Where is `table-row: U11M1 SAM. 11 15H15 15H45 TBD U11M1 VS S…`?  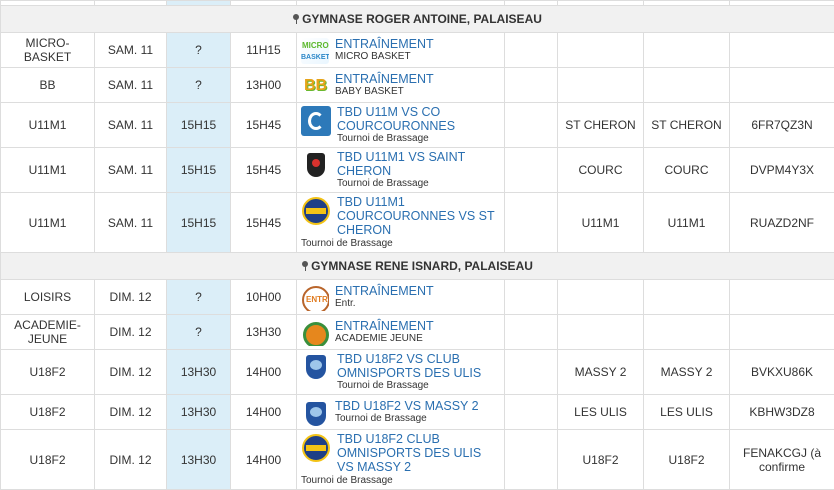
table-row: U11M1 SAM. 11 15H15 15H45 TBD U11M1 VS S… is located at coordinates (417, 170).